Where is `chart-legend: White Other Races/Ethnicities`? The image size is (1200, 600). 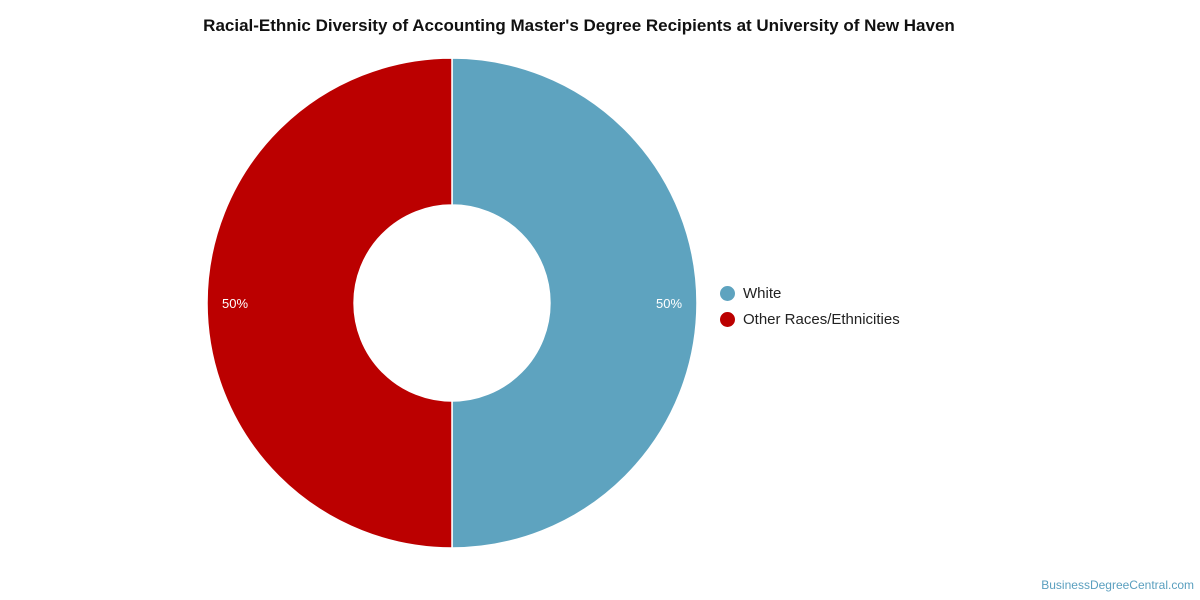
chart-legend: White Other Races/Ethnicities is located at coordinates (810, 306).